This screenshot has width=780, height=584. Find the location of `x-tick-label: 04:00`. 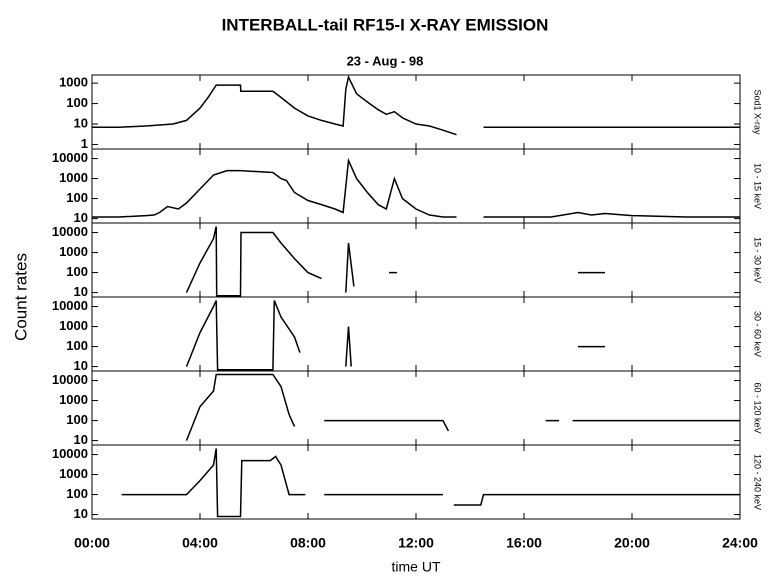

x-tick-label: 04:00 is located at coordinates (200, 543).